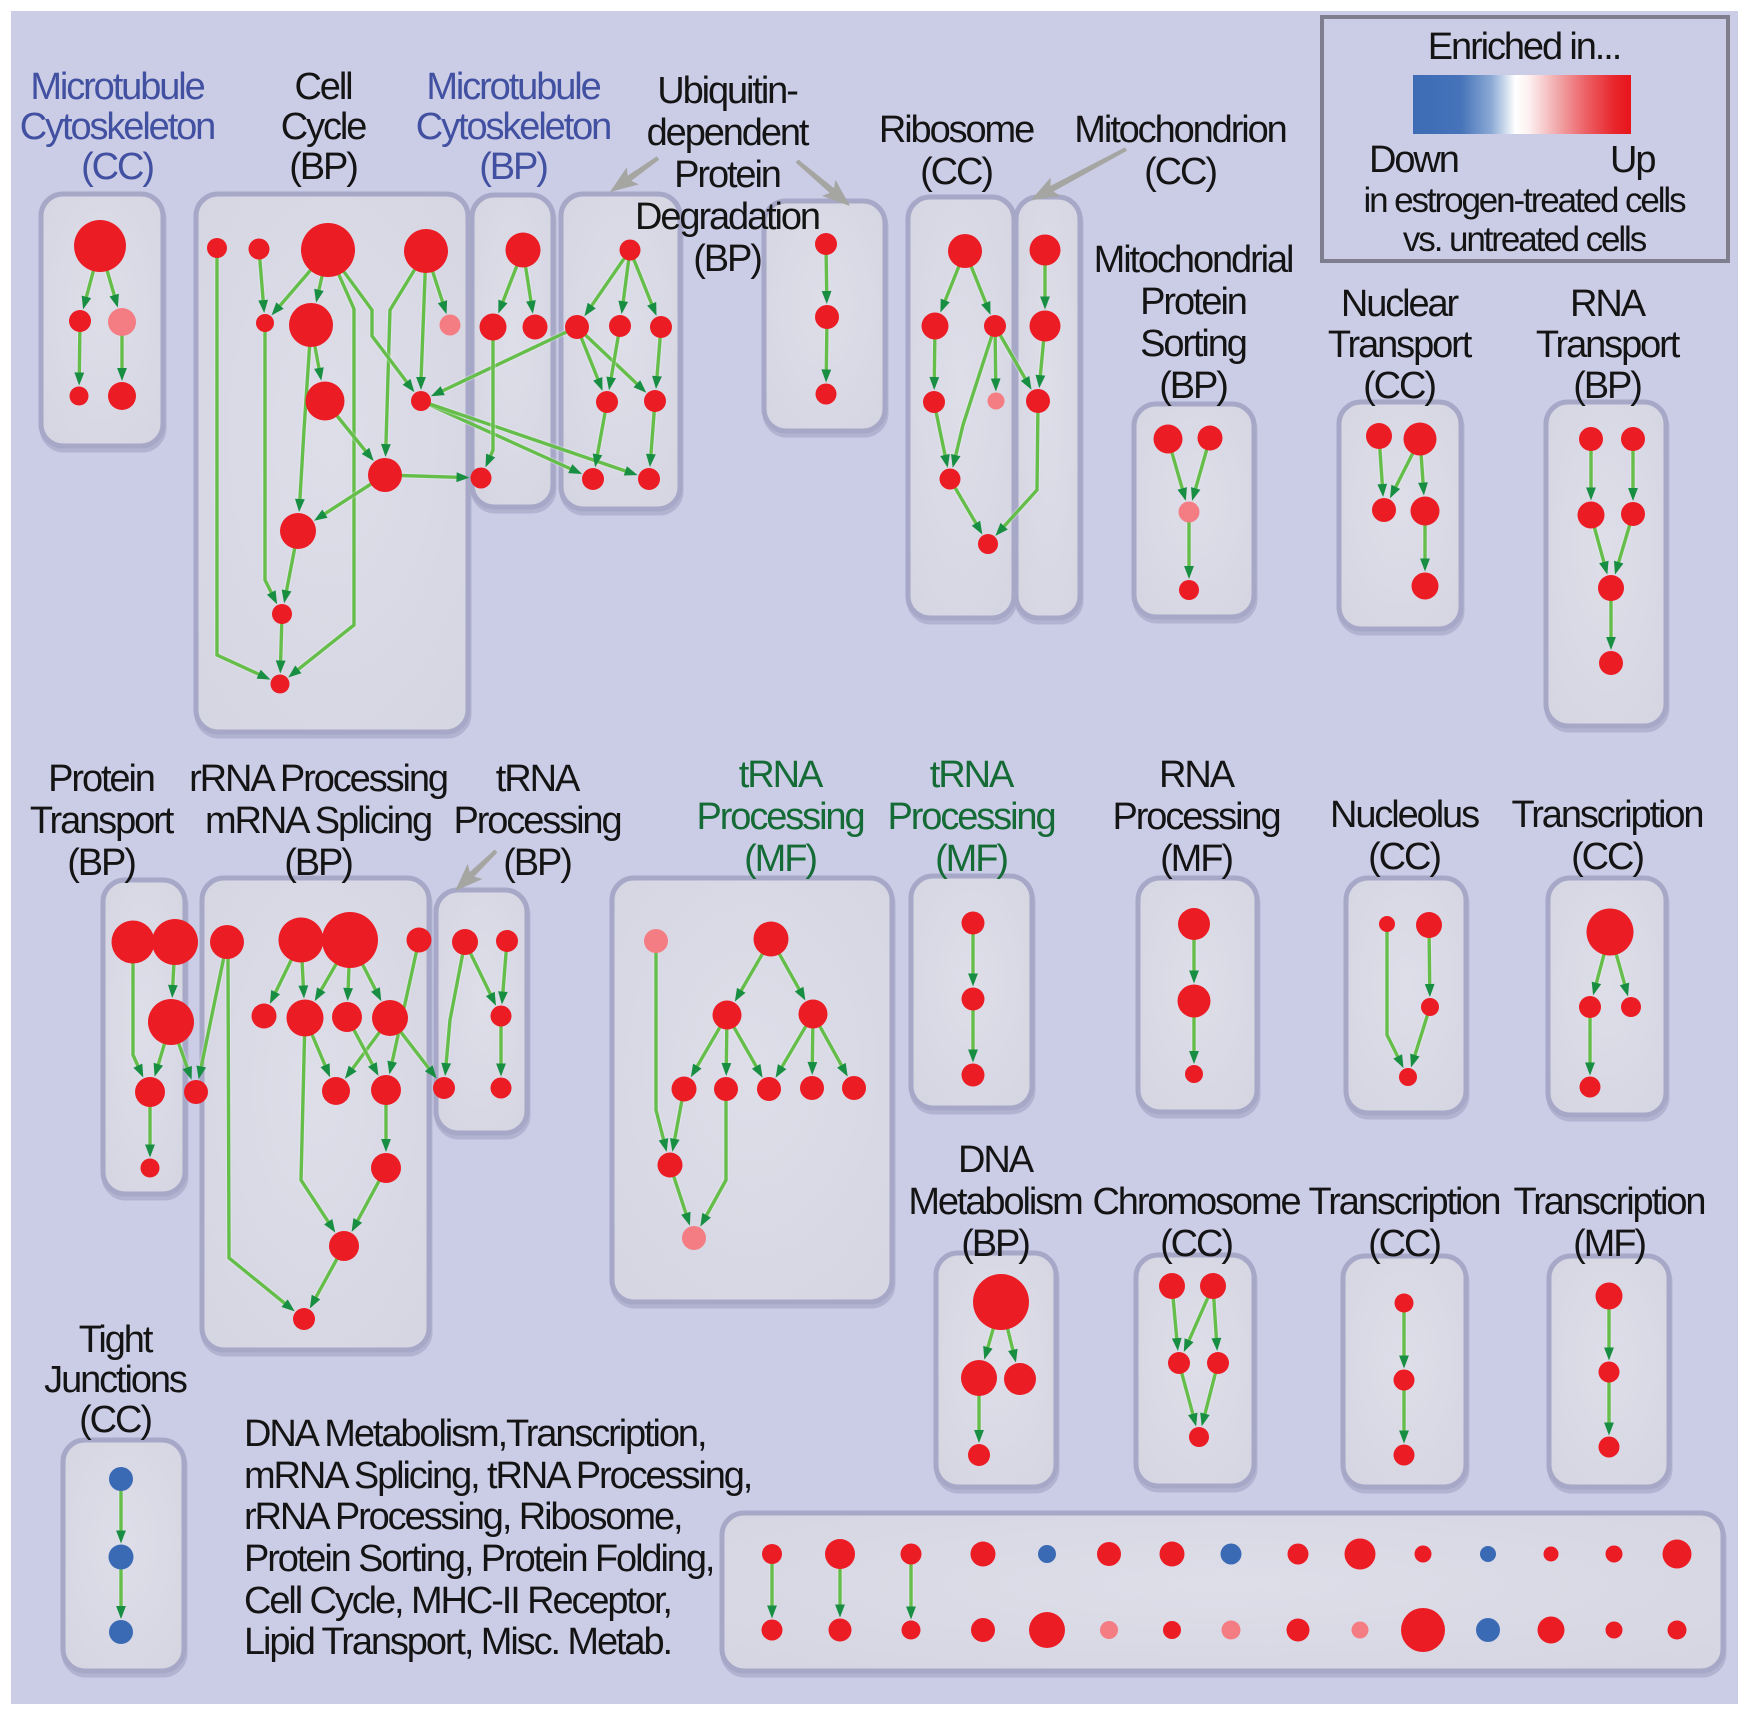 The width and height of the screenshot is (1750, 1720). I want to click on svg-text: Up, so click(1632, 160).